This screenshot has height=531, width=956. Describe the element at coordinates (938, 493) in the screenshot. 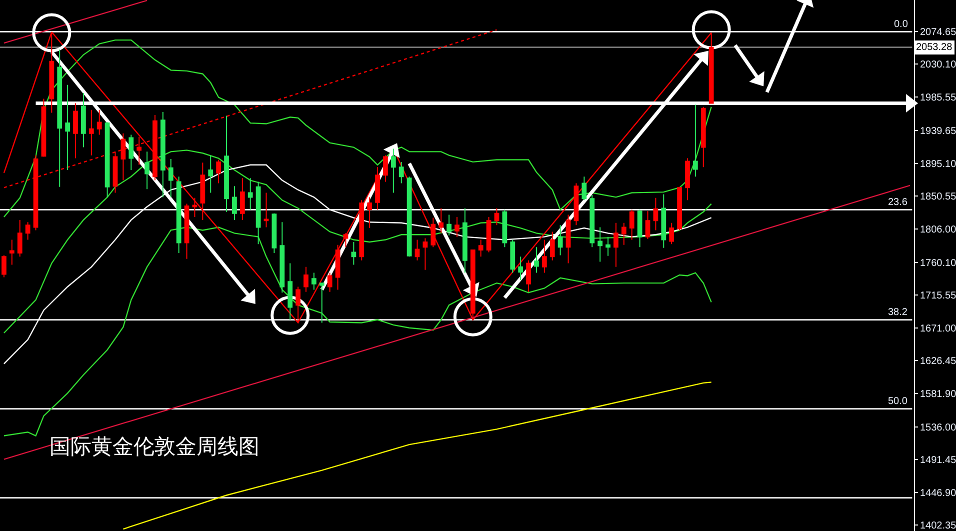

I see `y-tick-label: 1446.90` at that location.